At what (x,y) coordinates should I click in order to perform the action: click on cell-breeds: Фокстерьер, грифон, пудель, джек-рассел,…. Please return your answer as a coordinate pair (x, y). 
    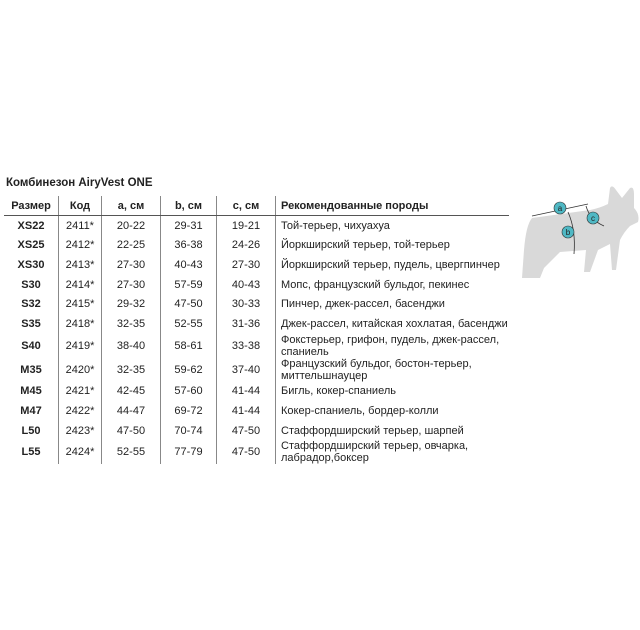
    Looking at the image, I should click on (392, 345).